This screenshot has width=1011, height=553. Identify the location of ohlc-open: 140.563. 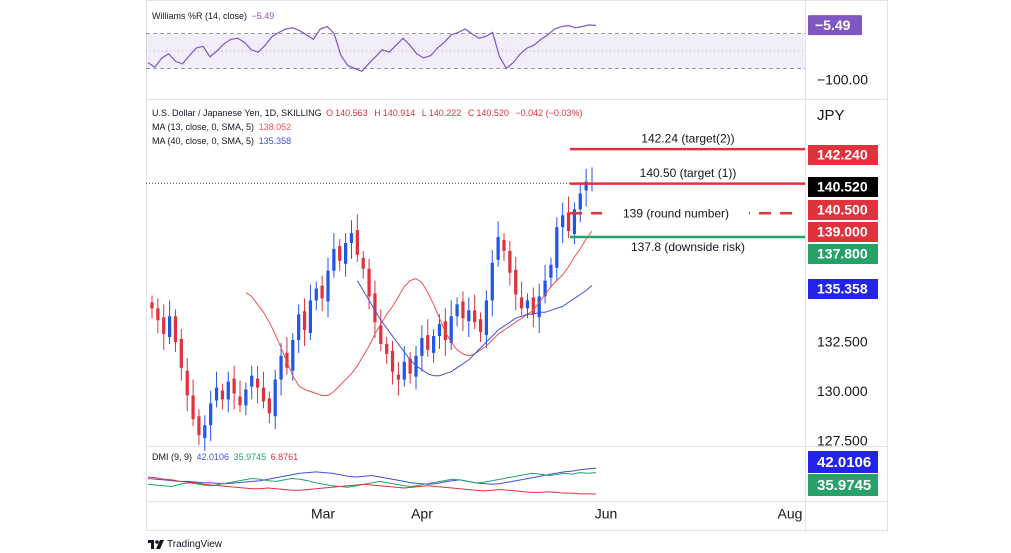
(351, 113).